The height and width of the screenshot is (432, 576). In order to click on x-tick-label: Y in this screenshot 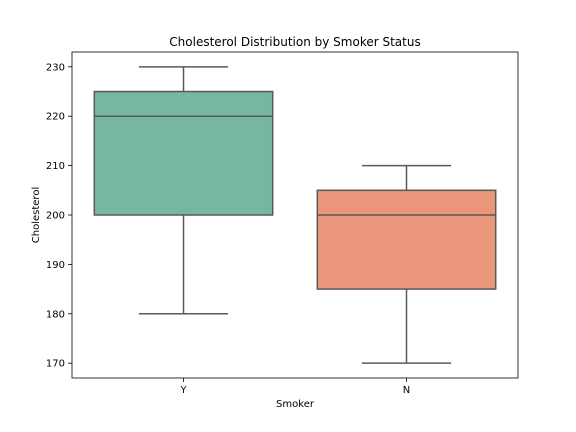, I will do `click(183, 390)`.